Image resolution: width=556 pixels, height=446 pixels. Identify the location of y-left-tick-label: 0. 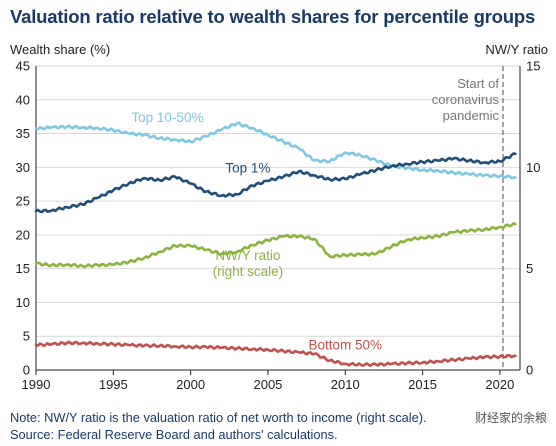
(26, 370).